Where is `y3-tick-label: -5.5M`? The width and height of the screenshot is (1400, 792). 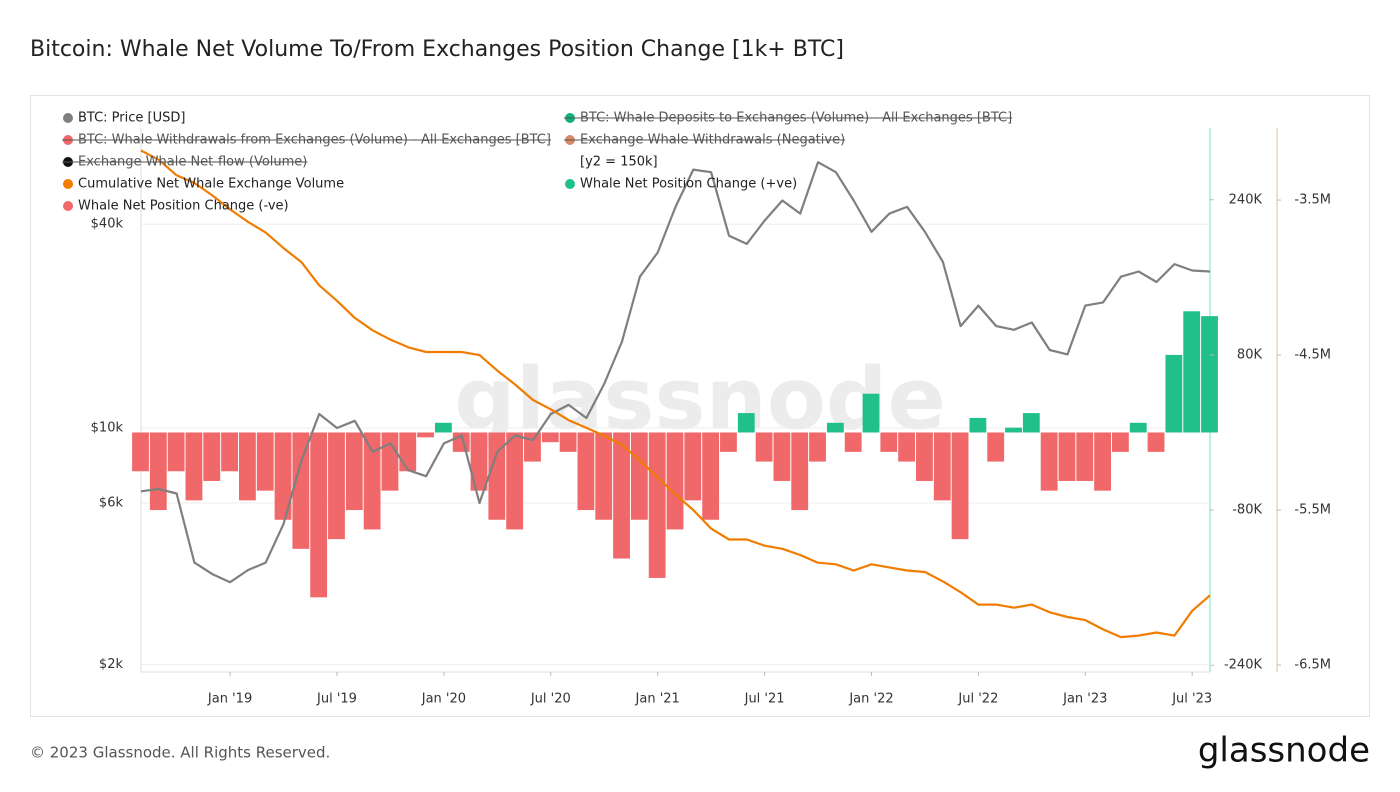 y3-tick-label: -5.5M is located at coordinates (1312, 510).